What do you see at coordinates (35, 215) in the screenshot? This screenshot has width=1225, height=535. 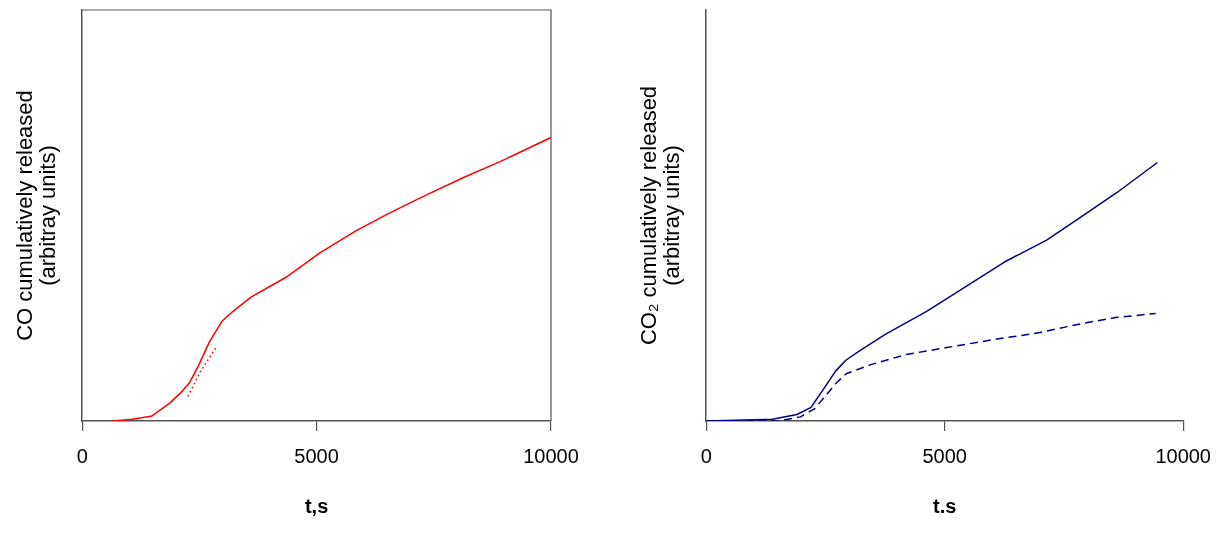 I see `y-axis-title: CO cumulatively released (arbitray units)` at bounding box center [35, 215].